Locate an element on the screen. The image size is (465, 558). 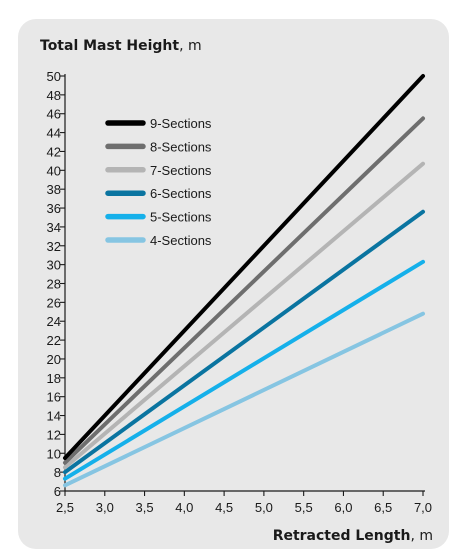
legend-label: 4-Sections is located at coordinates (181, 240).